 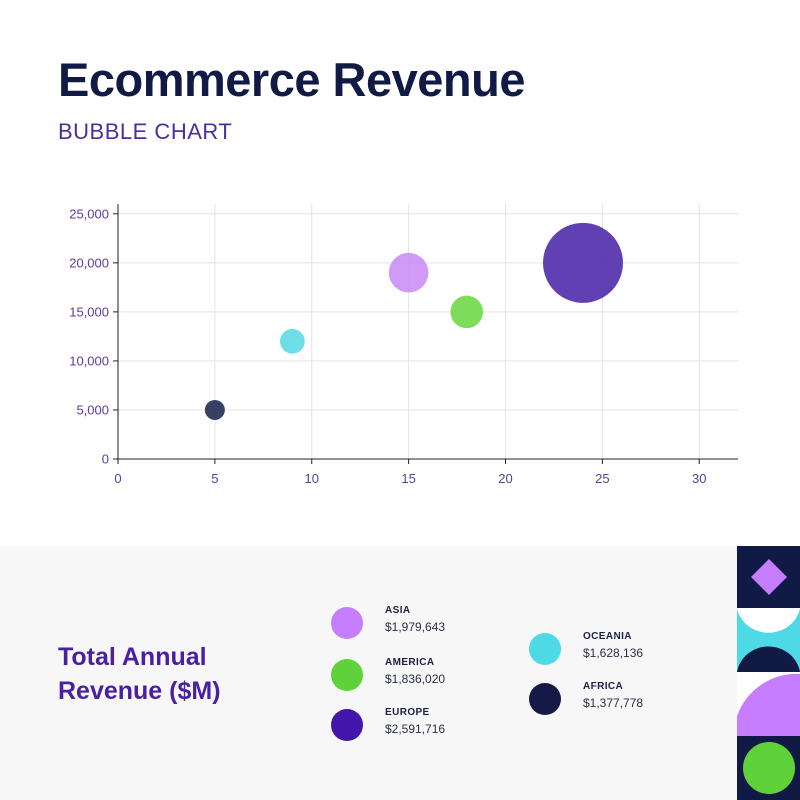 What do you see at coordinates (407, 712) in the screenshot?
I see `legend-name: EUROPE` at bounding box center [407, 712].